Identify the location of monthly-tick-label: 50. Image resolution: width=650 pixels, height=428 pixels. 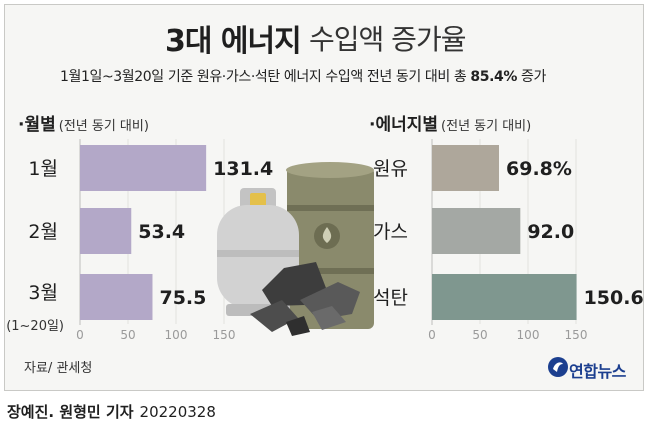
(127, 335).